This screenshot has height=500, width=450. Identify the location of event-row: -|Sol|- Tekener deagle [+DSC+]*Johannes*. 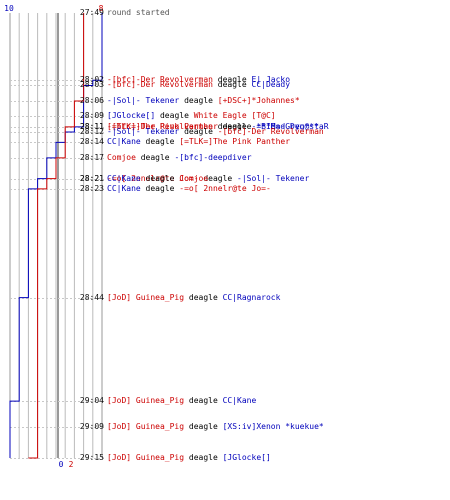
(203, 101).